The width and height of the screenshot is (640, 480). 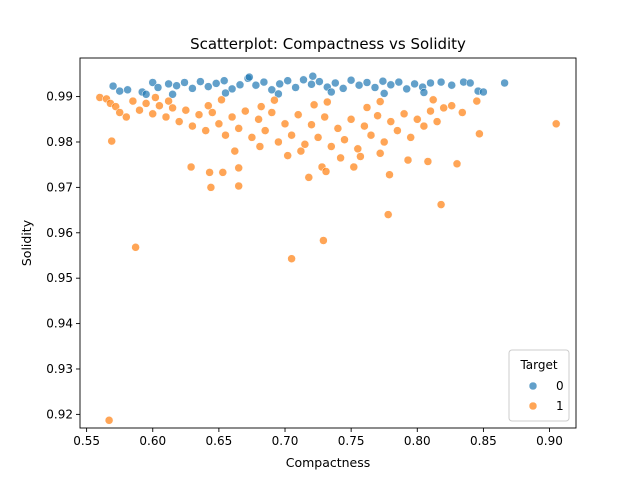 I want to click on y-tick-label-4: 0.96, so click(x=59, y=233).